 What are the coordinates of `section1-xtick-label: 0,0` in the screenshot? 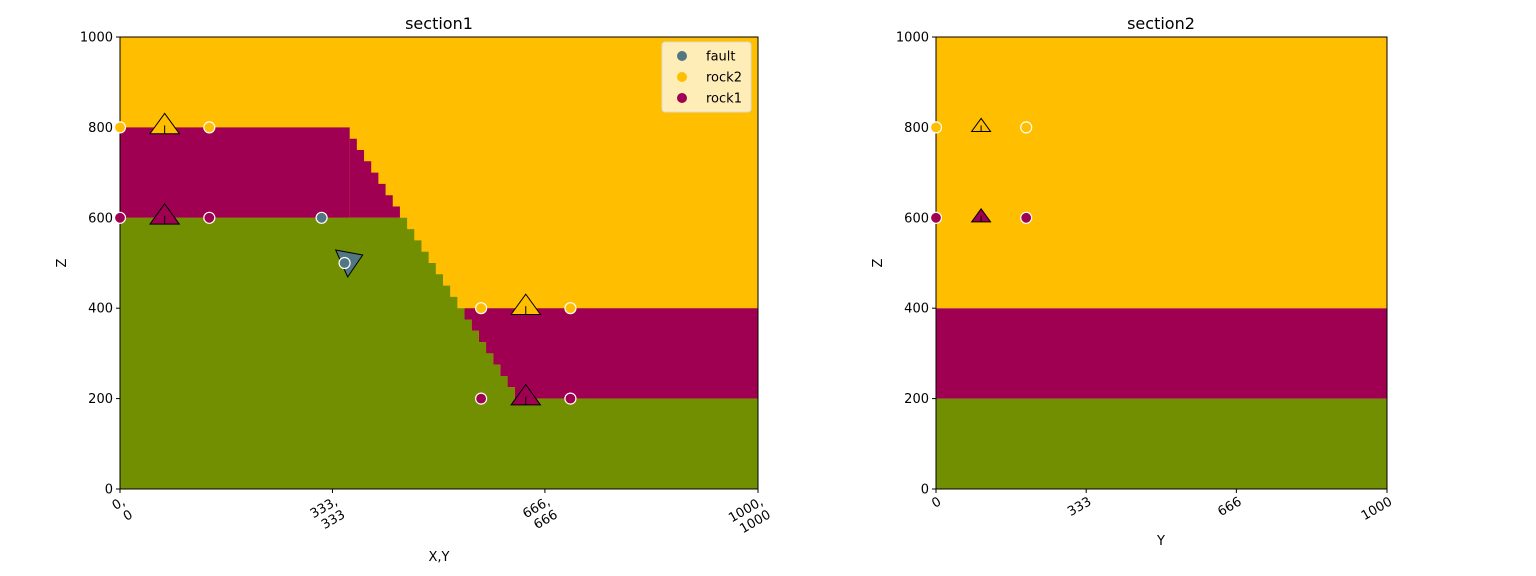 It's located at (123, 510).